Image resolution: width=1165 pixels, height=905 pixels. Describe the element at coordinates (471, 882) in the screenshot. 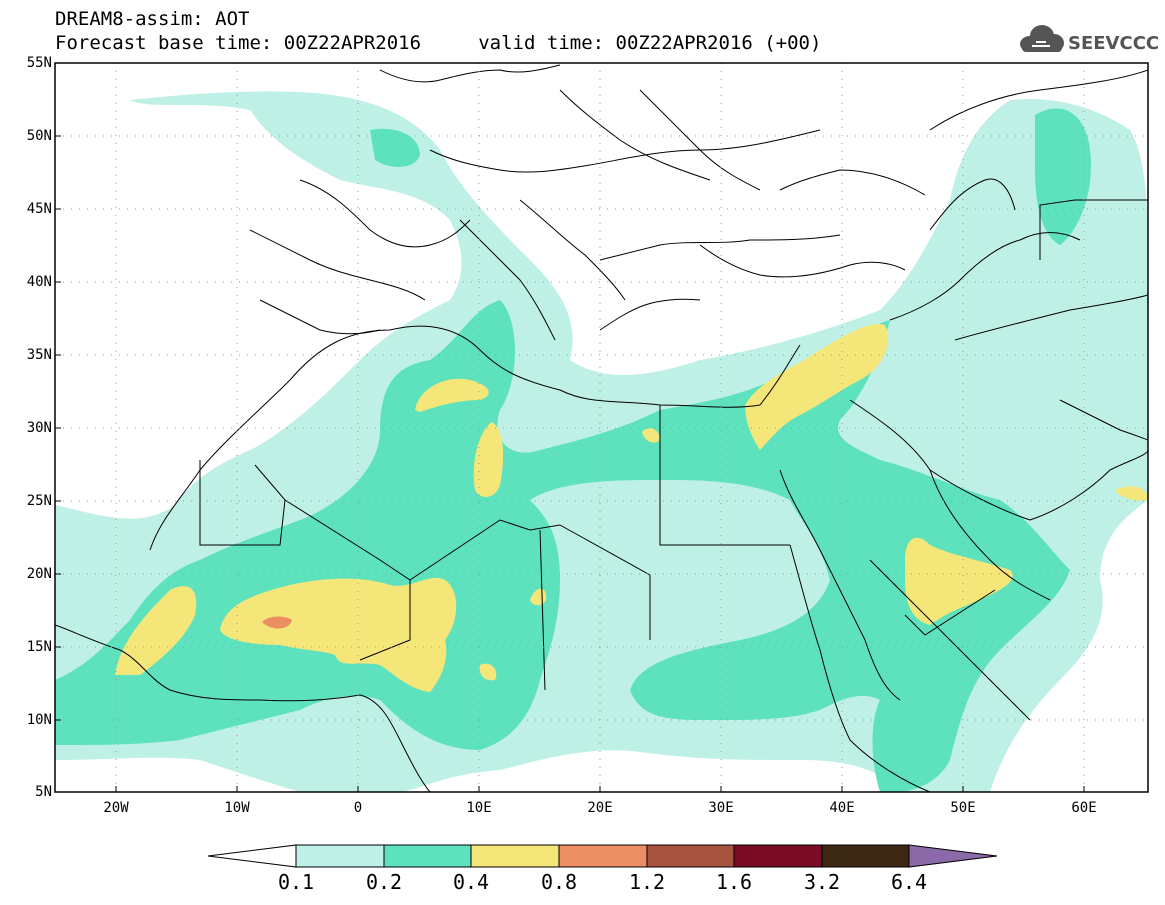

I see `colorbar-label: 0.4` at that location.